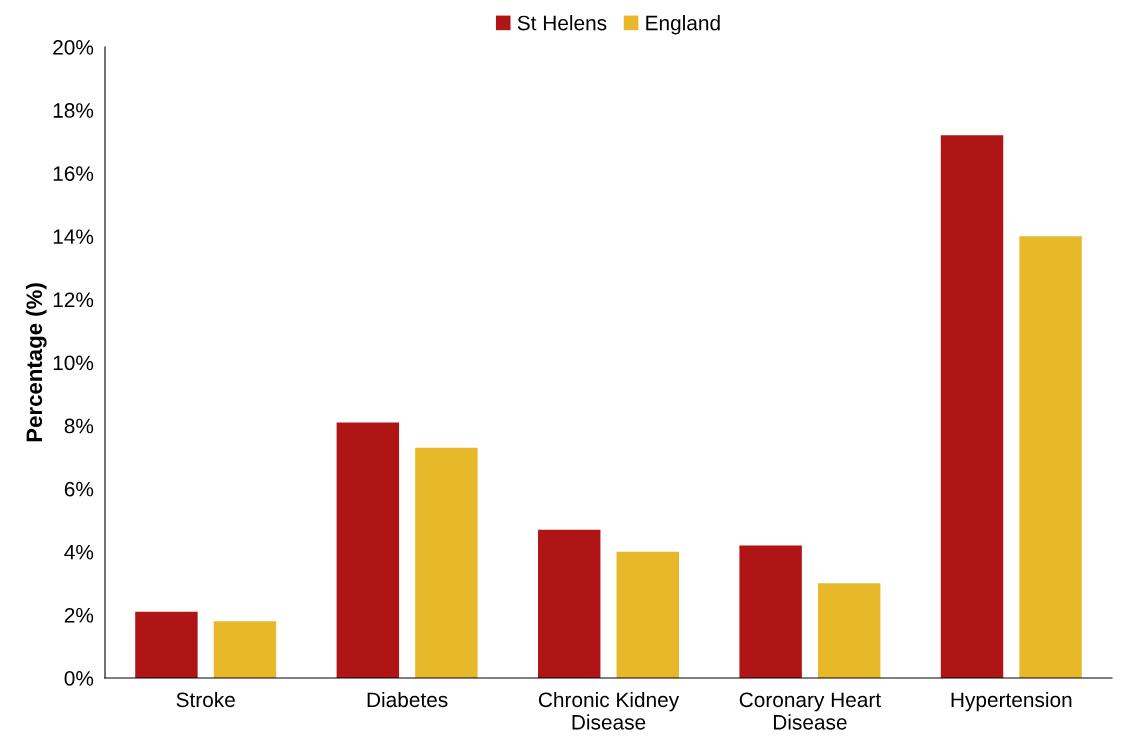 The height and width of the screenshot is (744, 1122). I want to click on y-tick-label: 6%, so click(79, 489).